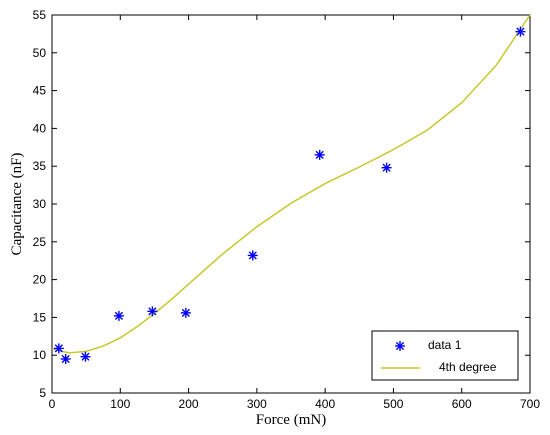  I want to click on y-tick-label: 55, so click(40, 15).